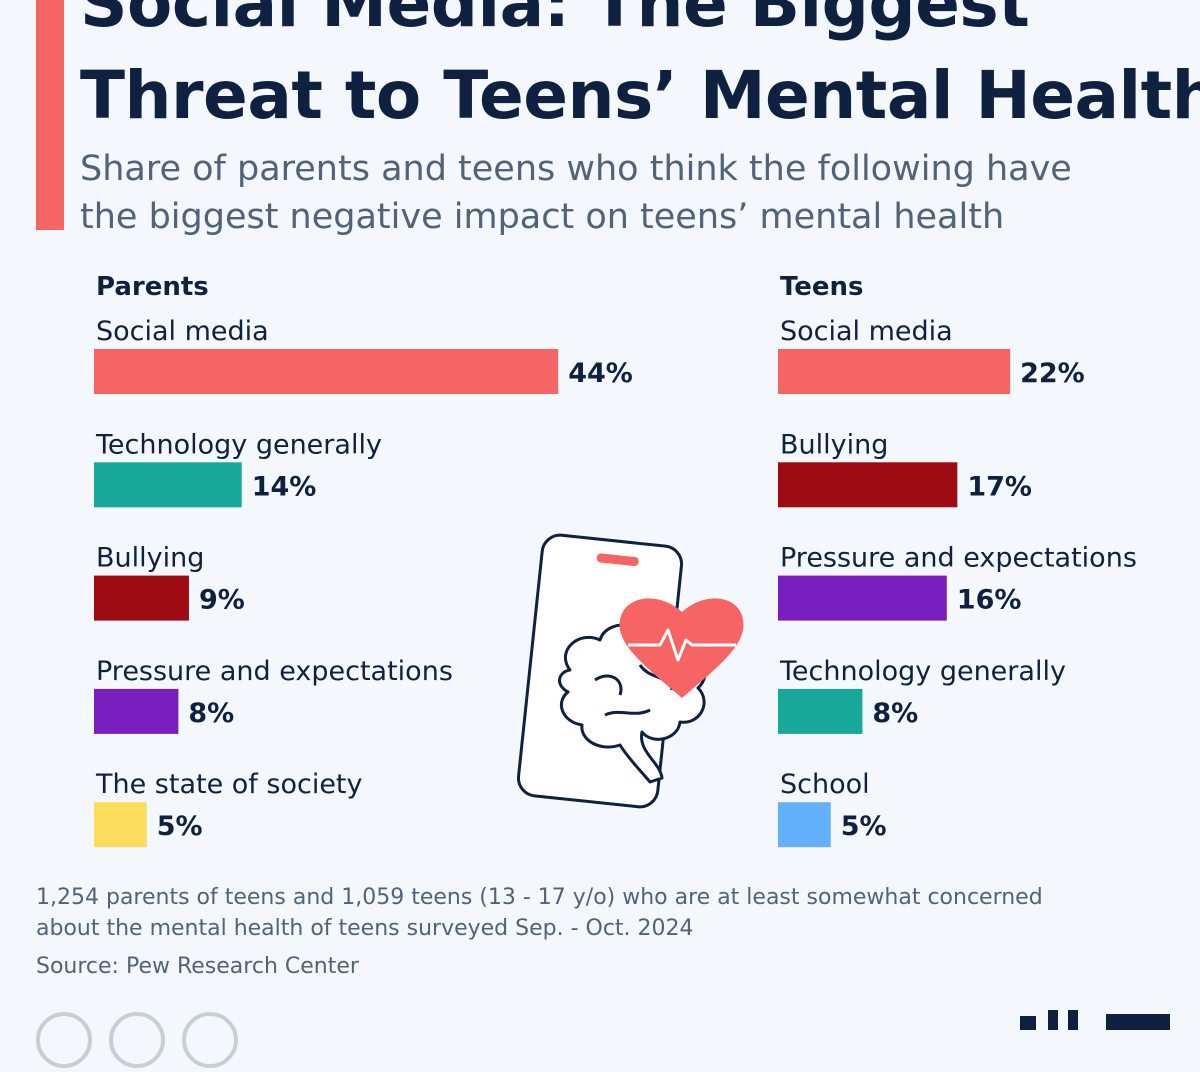 The height and width of the screenshot is (1072, 1200). What do you see at coordinates (999, 486) in the screenshot?
I see `teens-value-label: 17%` at bounding box center [999, 486].